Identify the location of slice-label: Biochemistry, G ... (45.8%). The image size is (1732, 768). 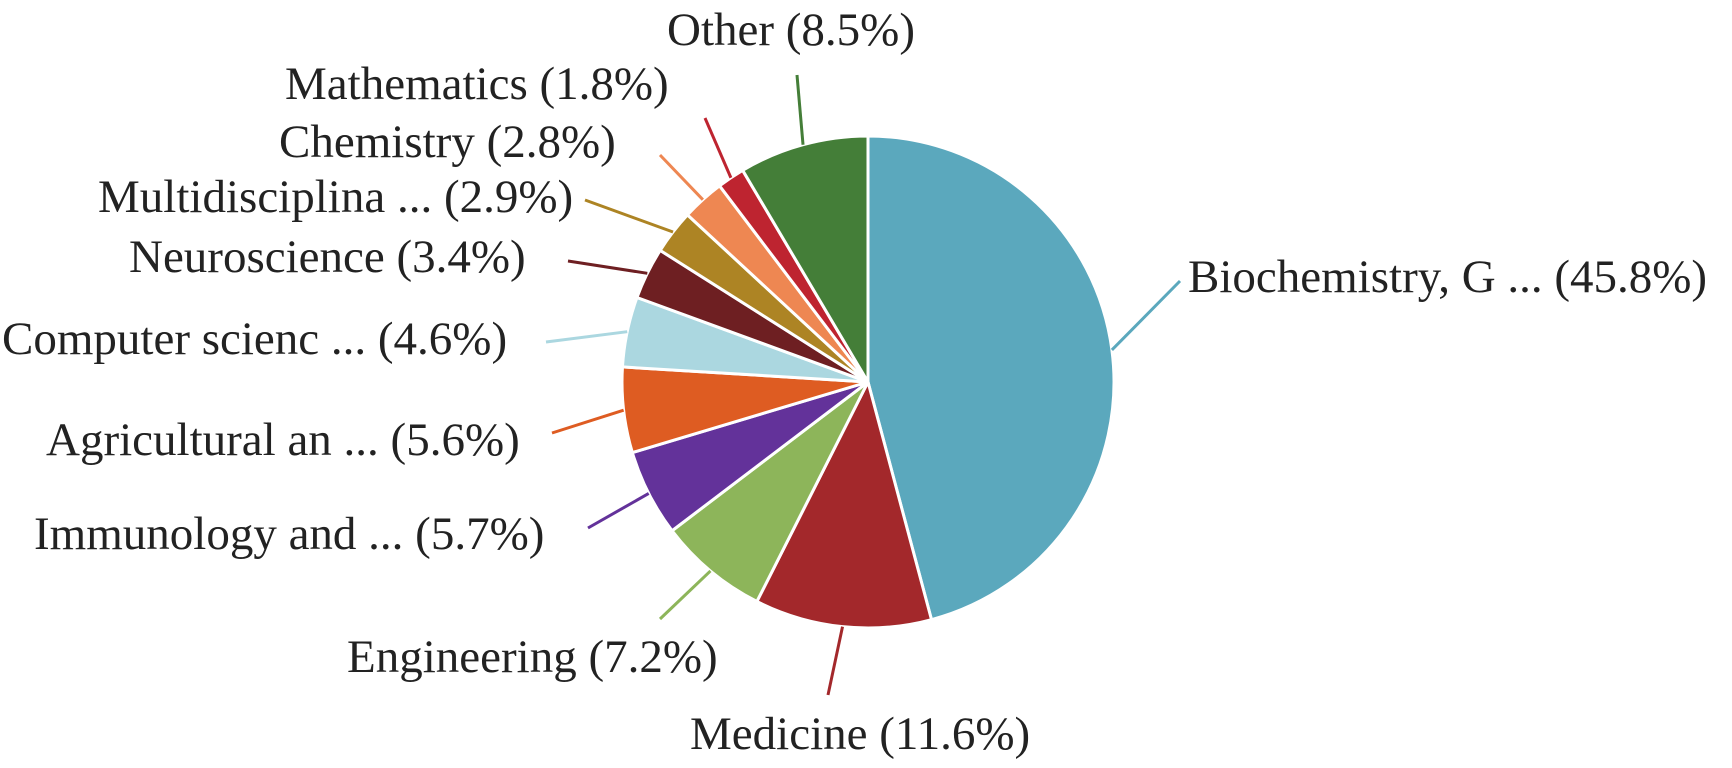
(1447, 277).